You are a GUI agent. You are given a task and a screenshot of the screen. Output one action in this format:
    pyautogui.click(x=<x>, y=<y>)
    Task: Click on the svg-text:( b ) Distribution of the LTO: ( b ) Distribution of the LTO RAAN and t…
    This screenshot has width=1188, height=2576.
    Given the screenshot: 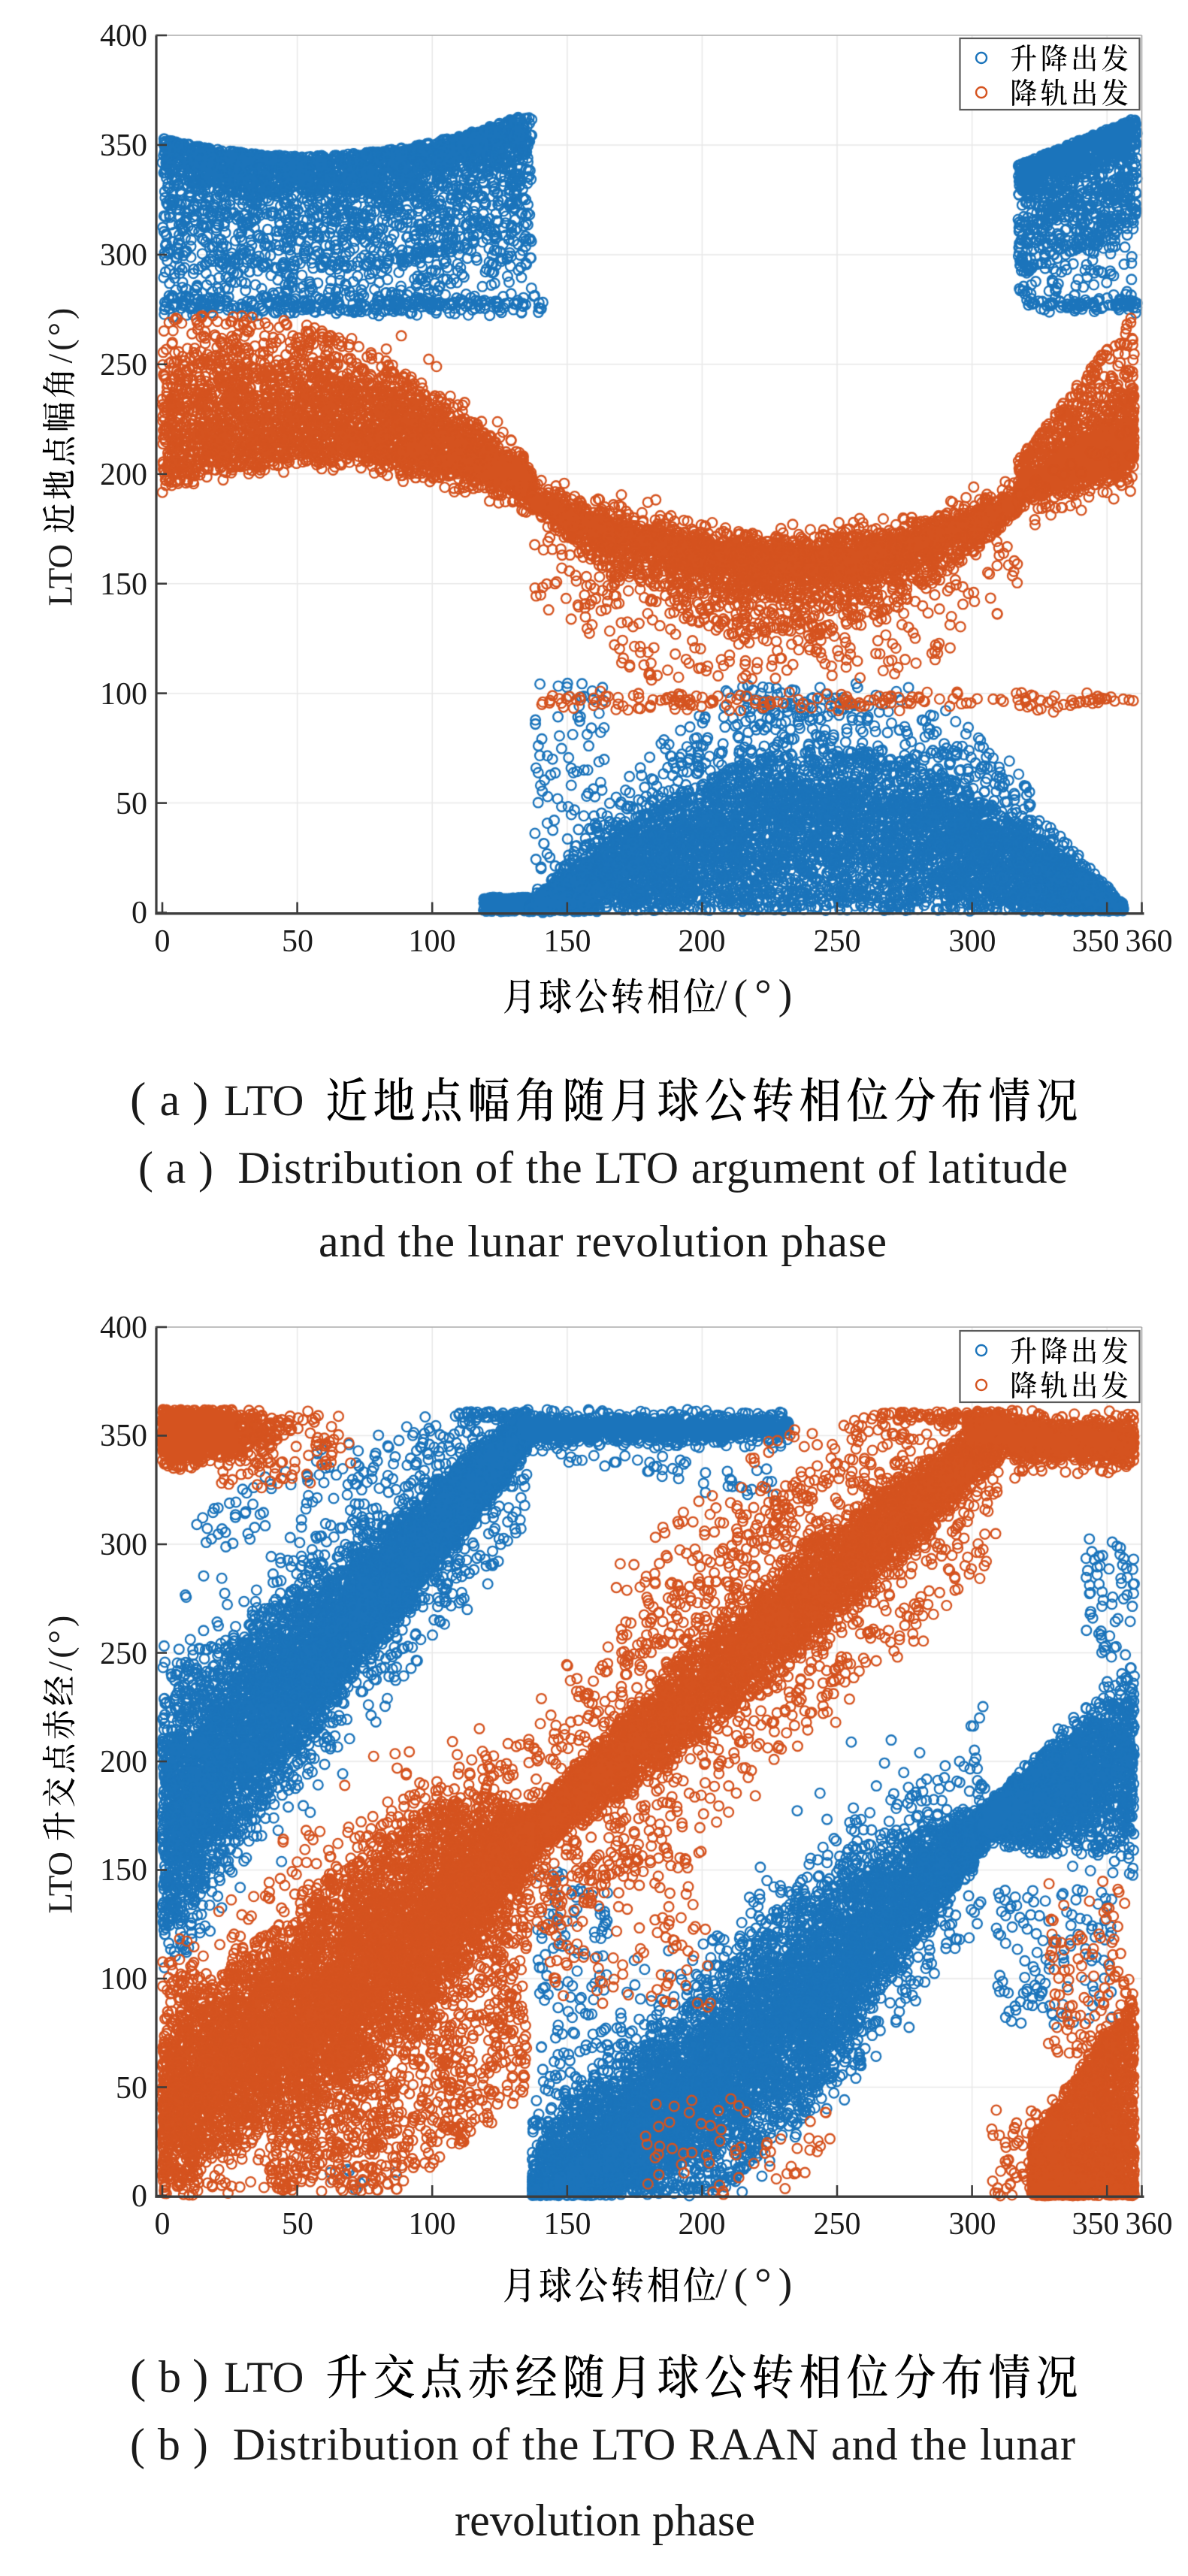 What is the action you would take?
    pyautogui.click(x=602, y=2444)
    